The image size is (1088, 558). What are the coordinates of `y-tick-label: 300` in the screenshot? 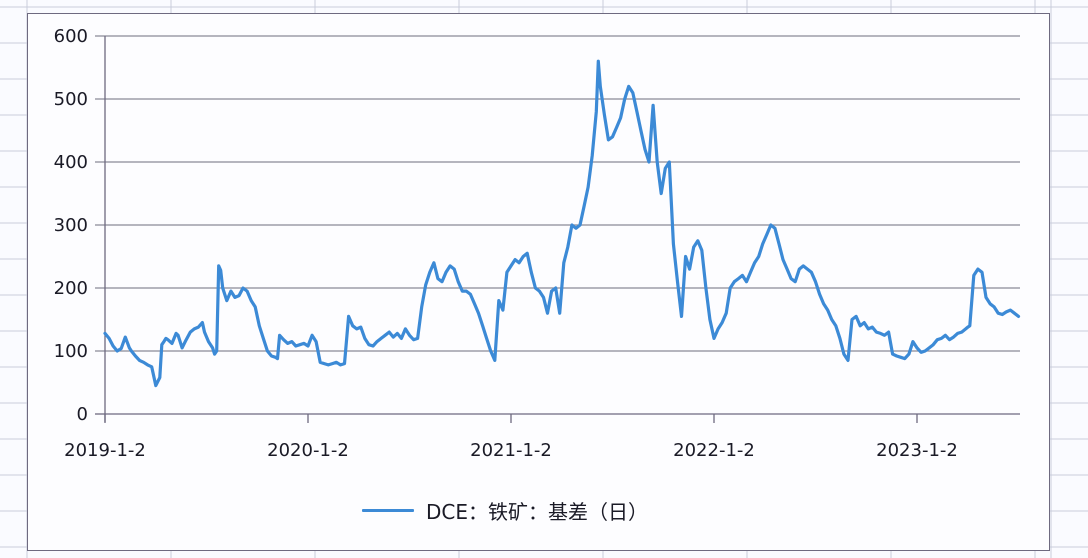 It's located at (71, 225).